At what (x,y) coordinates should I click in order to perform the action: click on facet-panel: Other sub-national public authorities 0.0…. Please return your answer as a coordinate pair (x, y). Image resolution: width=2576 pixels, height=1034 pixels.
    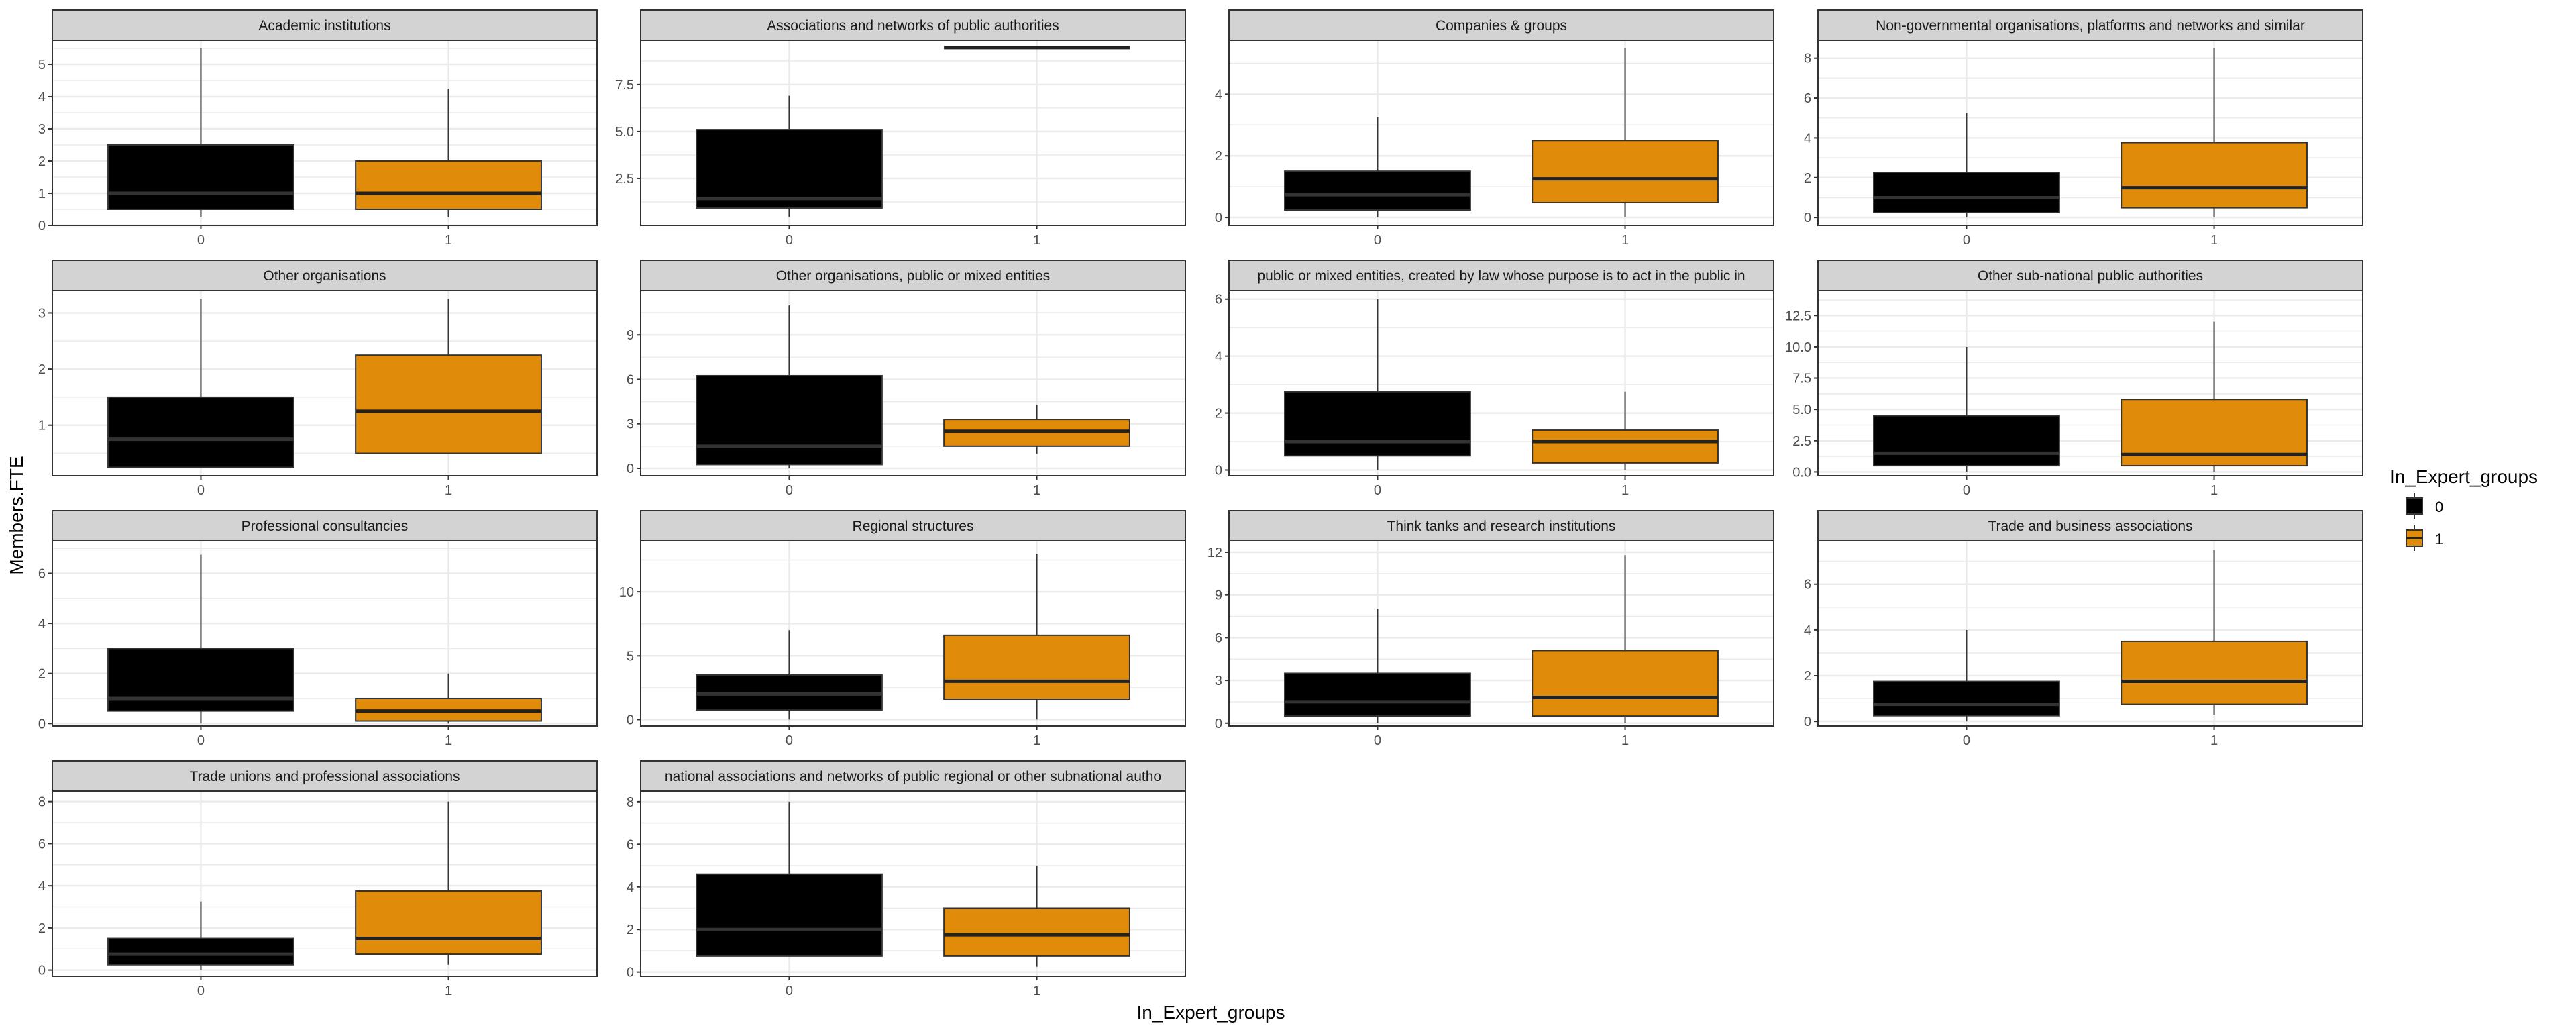
    Looking at the image, I should click on (2074, 379).